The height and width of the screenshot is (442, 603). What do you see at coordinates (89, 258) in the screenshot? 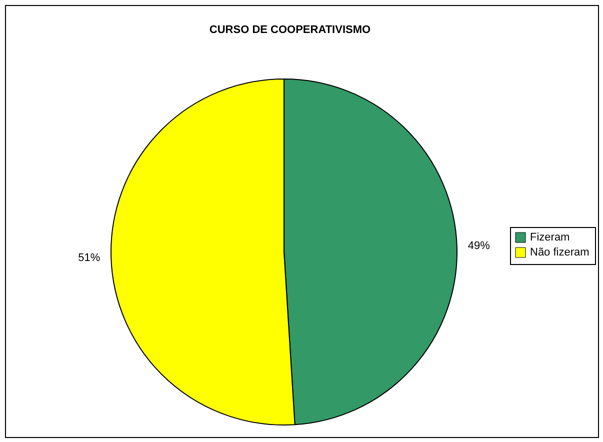
I see `data-label: 51%` at bounding box center [89, 258].